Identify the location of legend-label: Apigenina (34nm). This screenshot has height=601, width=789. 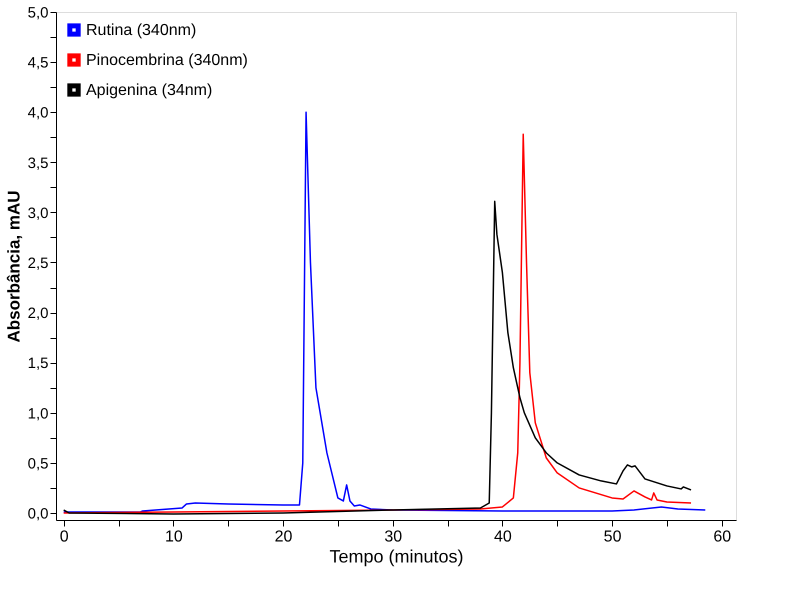
(149, 90).